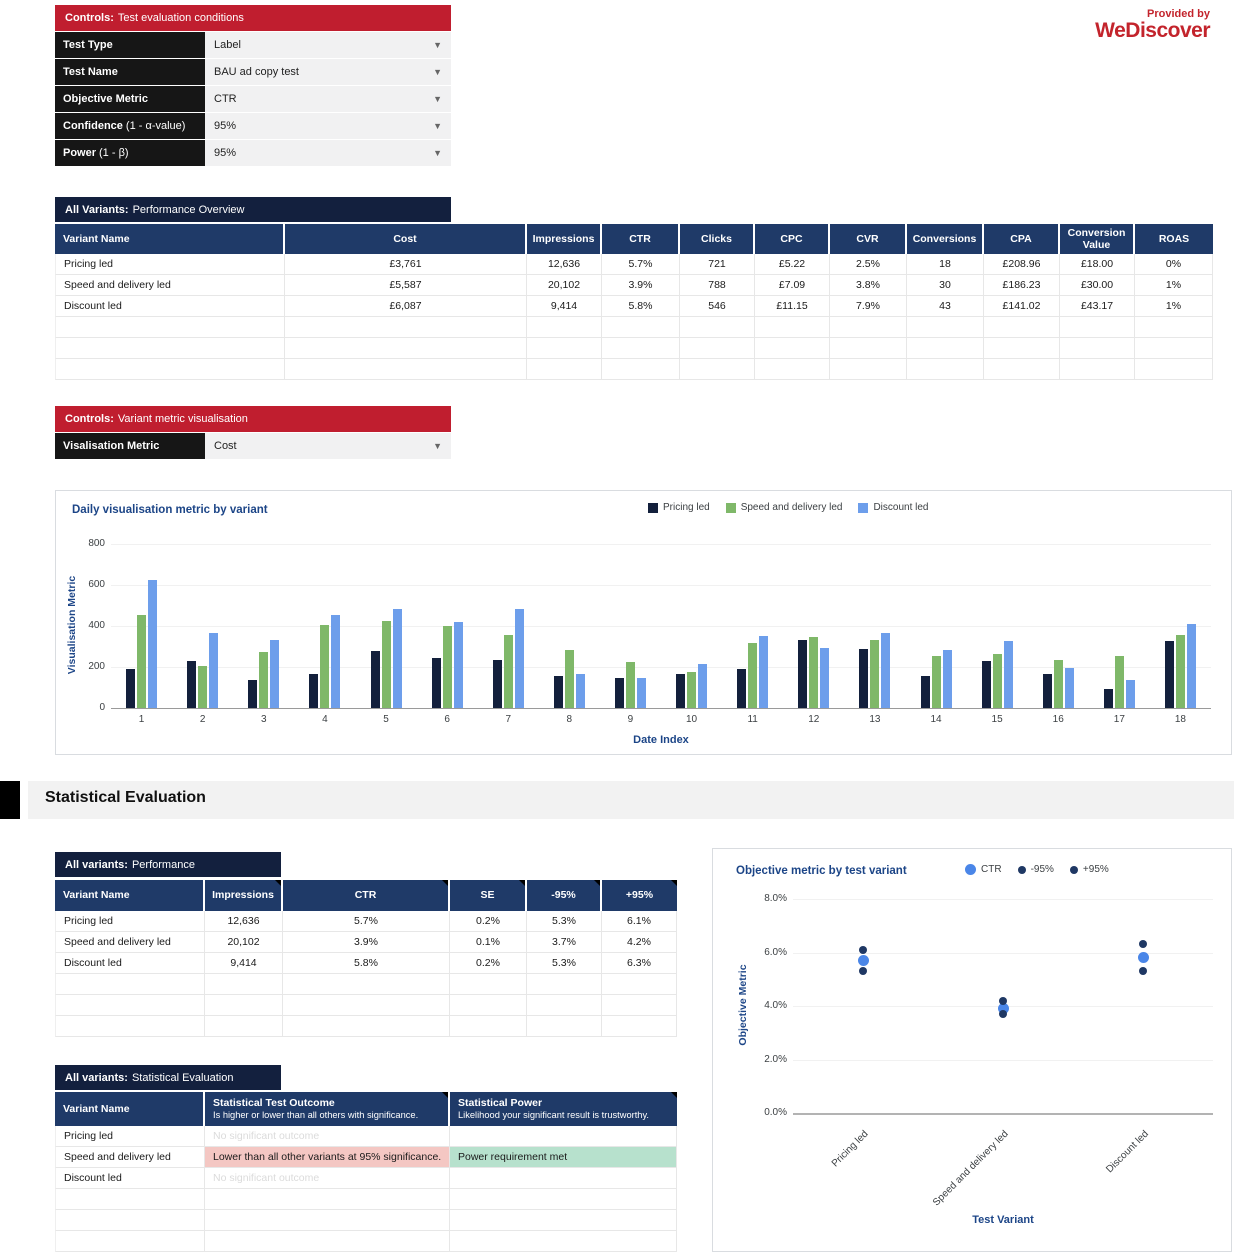 This screenshot has width=1234, height=1255. I want to click on y-tick-label: 0, so click(102, 707).